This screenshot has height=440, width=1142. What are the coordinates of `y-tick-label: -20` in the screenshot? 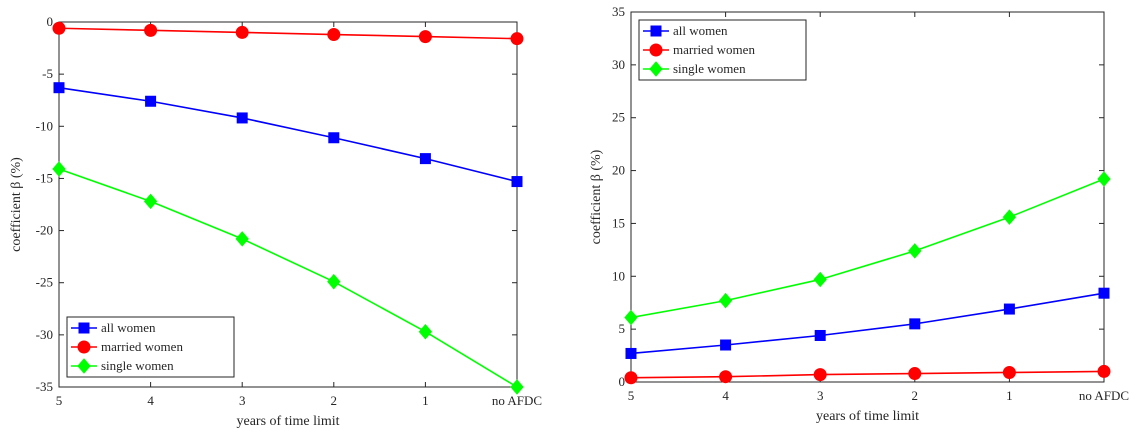 It's located at (44, 230).